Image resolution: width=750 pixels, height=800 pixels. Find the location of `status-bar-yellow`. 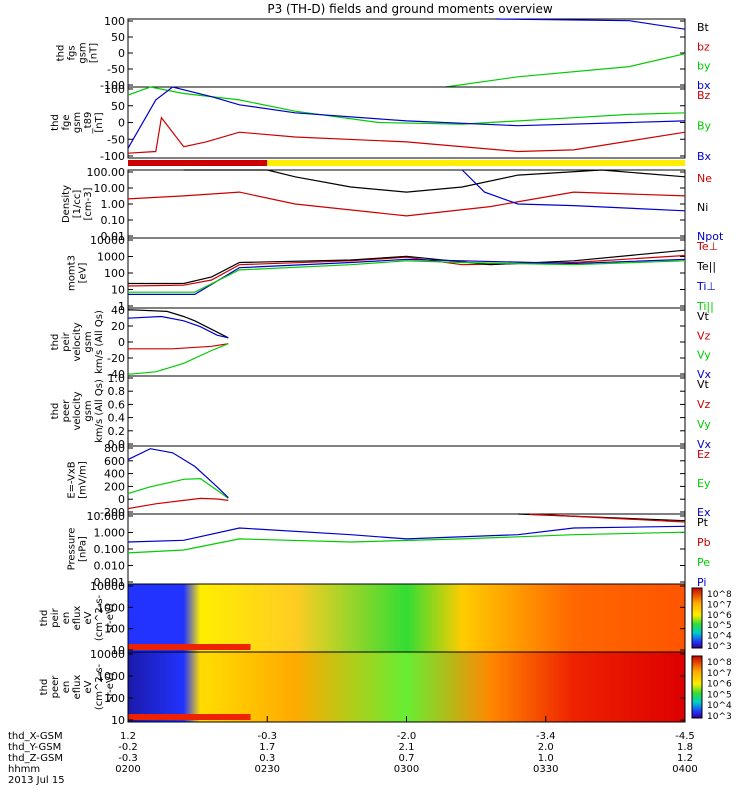

status-bar-yellow is located at coordinates (476, 163).